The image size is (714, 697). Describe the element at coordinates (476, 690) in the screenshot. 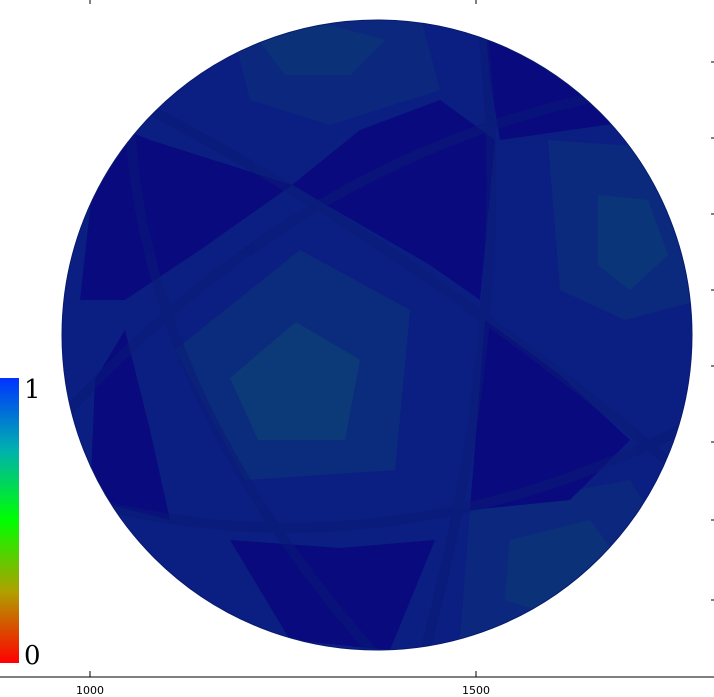

I see `x-tick-label-1500: 1500` at that location.